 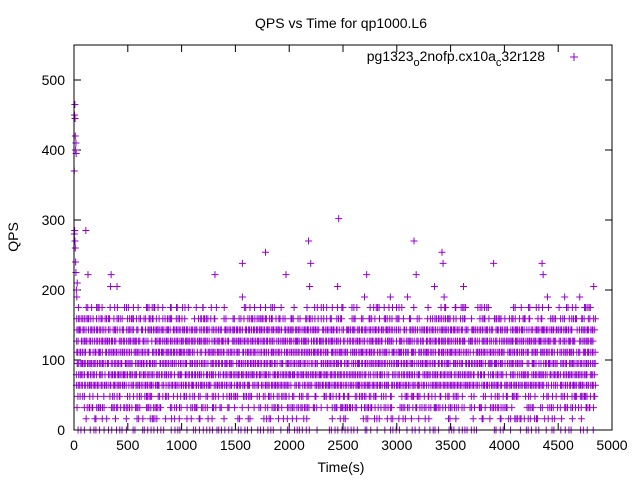 I want to click on y-tick-label: 500, so click(x=54, y=80).